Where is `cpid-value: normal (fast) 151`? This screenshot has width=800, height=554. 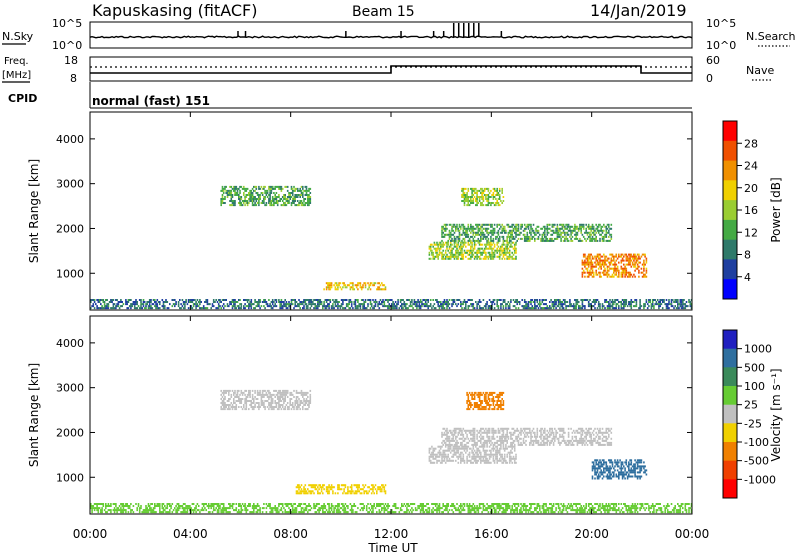 cpid-value: normal (fast) 151 is located at coordinates (151, 101).